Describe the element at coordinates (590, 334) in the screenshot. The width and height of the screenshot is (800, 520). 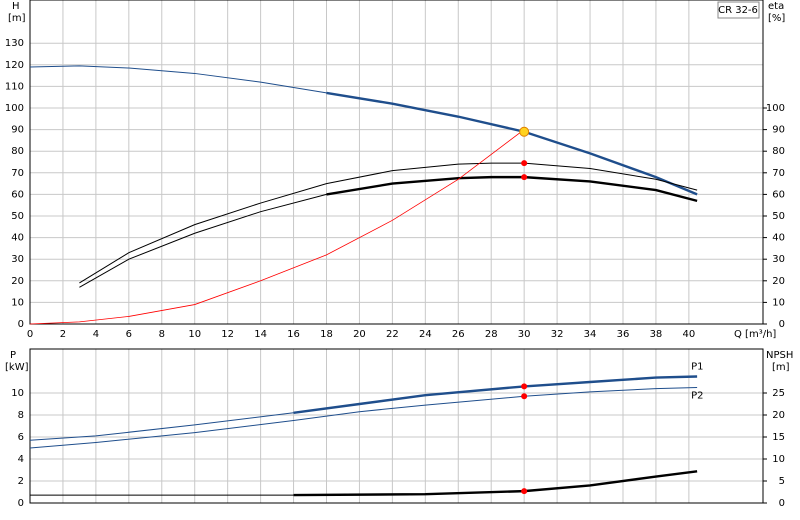
I see `x-tick-label: 34` at that location.